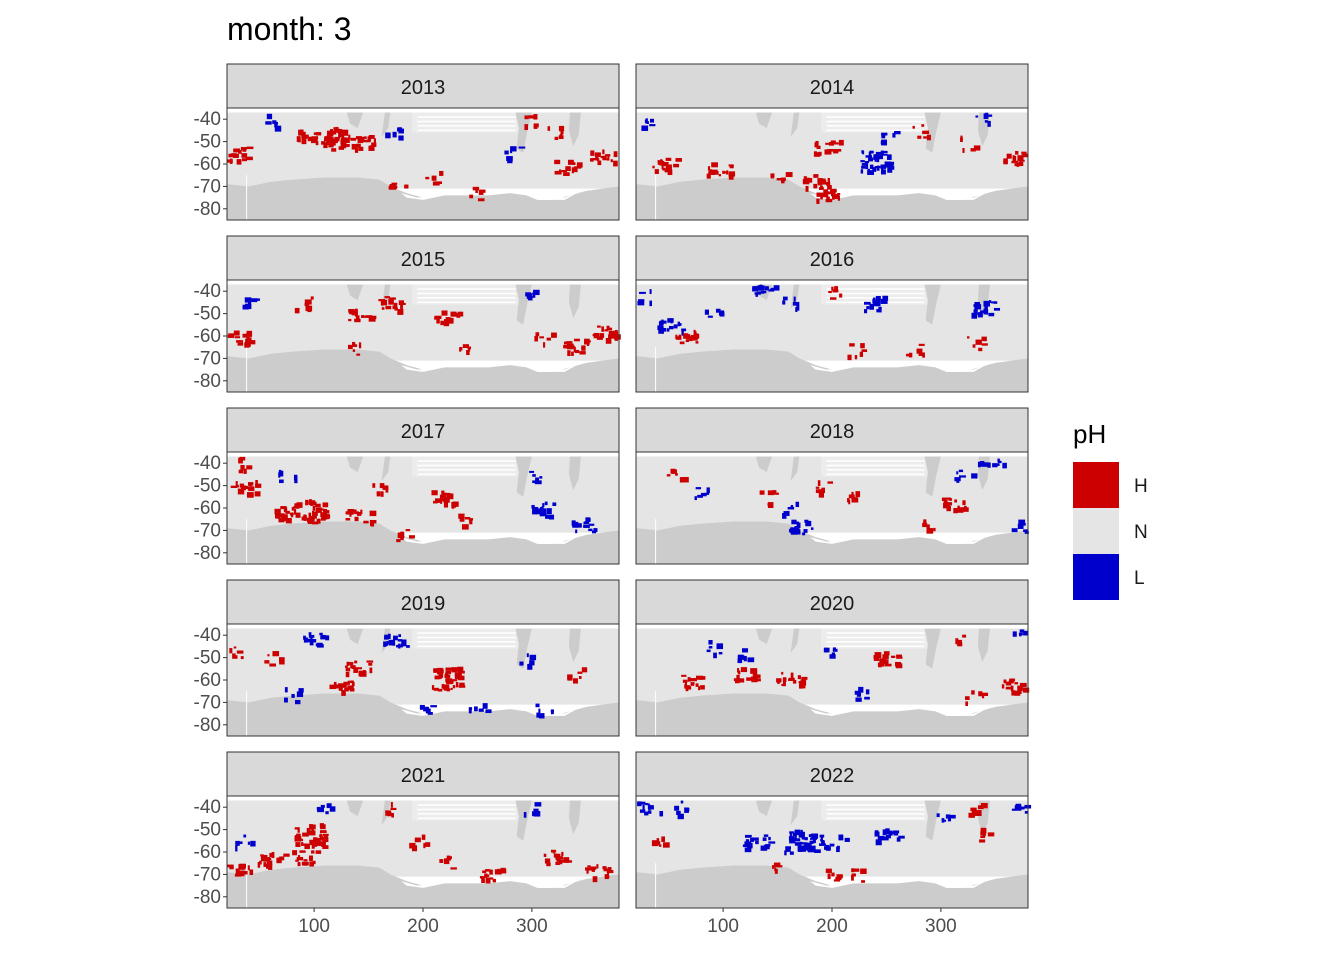 Image resolution: width=1344 pixels, height=960 pixels. What do you see at coordinates (207, 463) in the screenshot?
I see `y-tick-label: -40` at bounding box center [207, 463].